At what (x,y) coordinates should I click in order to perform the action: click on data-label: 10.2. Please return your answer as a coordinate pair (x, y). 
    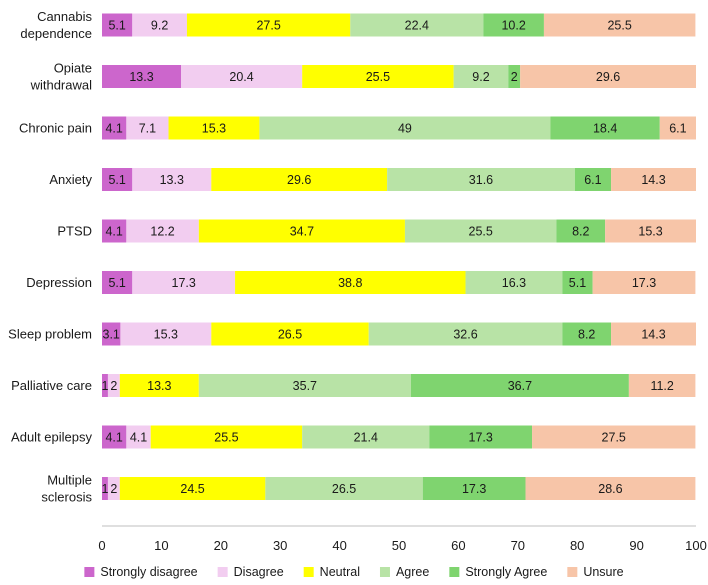
    Looking at the image, I should click on (513, 26).